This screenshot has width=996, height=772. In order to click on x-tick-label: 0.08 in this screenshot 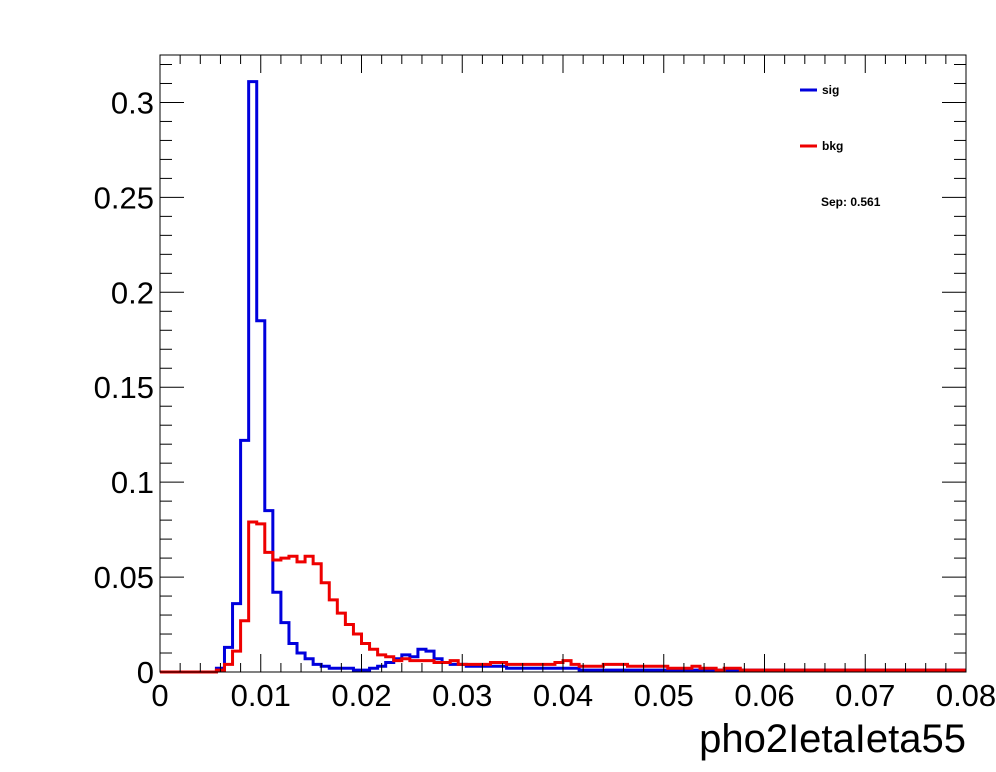, I will do `click(966, 695)`.